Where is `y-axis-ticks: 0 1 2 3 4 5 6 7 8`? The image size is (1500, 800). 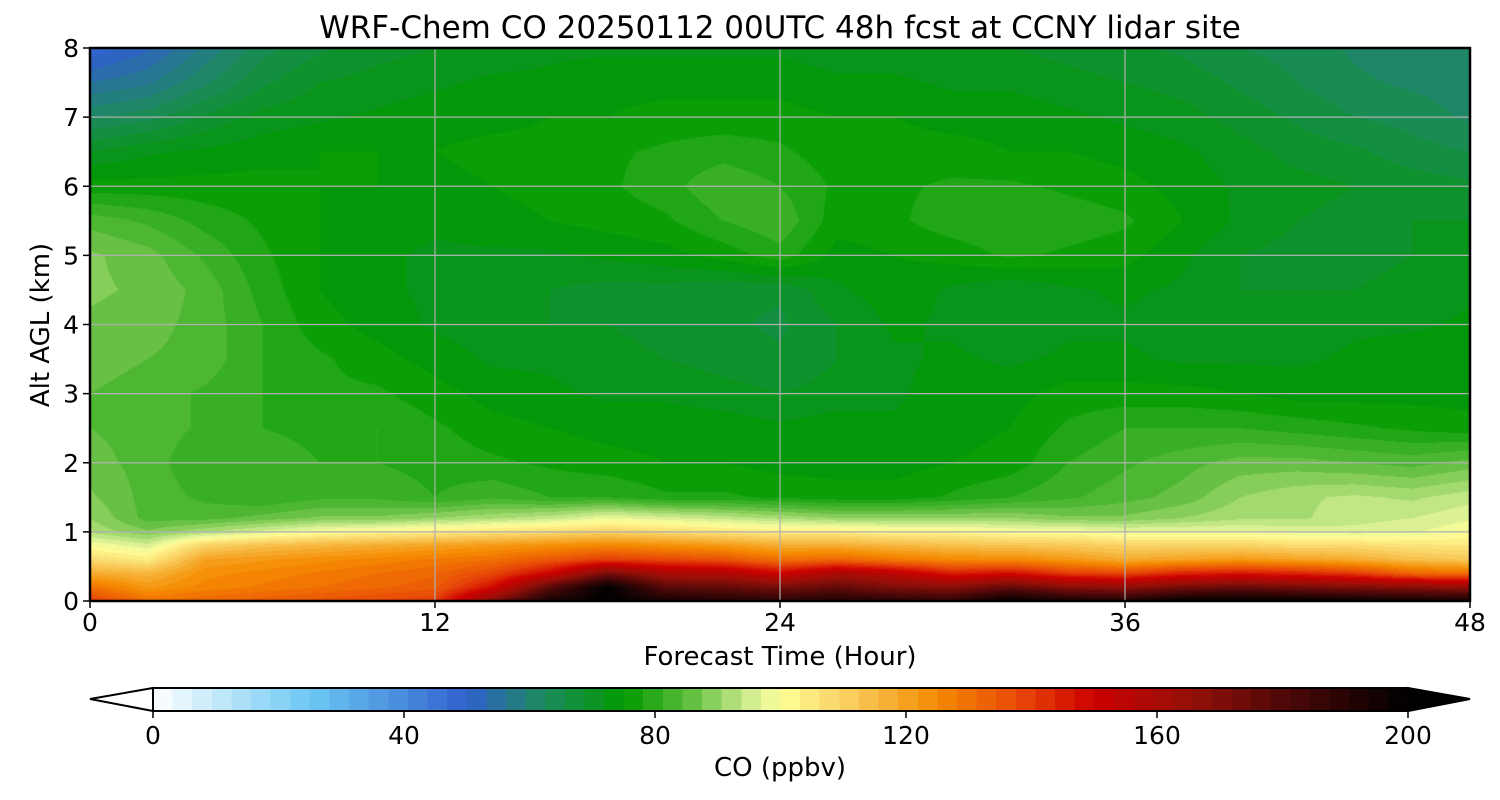
y-axis-ticks: 0 1 2 3 4 5 6 7 8 is located at coordinates (76, 325).